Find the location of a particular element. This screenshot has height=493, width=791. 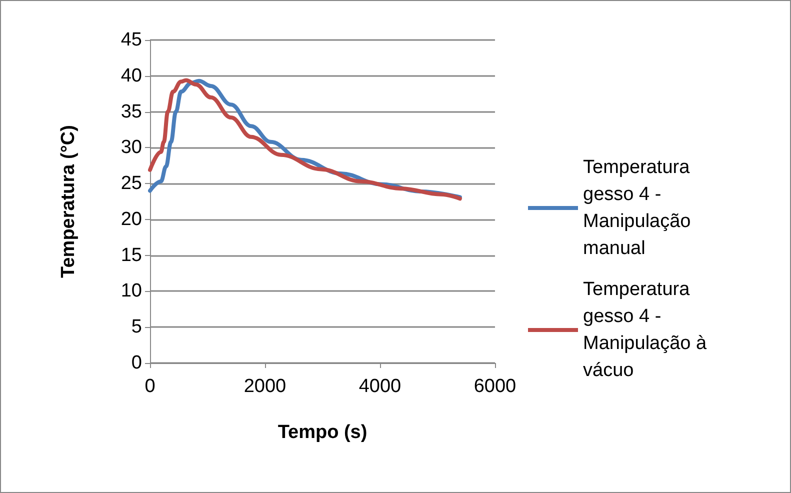

legend-label: Temperatura gesso 4 - Manipulação à vácuo is located at coordinates (647, 330).